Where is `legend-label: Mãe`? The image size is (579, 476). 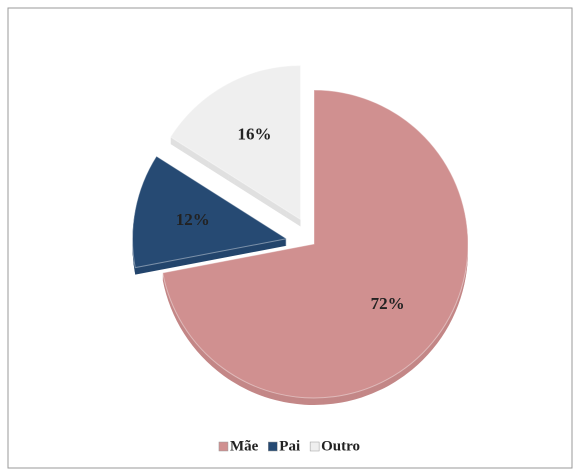
legend-label: Mãe is located at coordinates (244, 446).